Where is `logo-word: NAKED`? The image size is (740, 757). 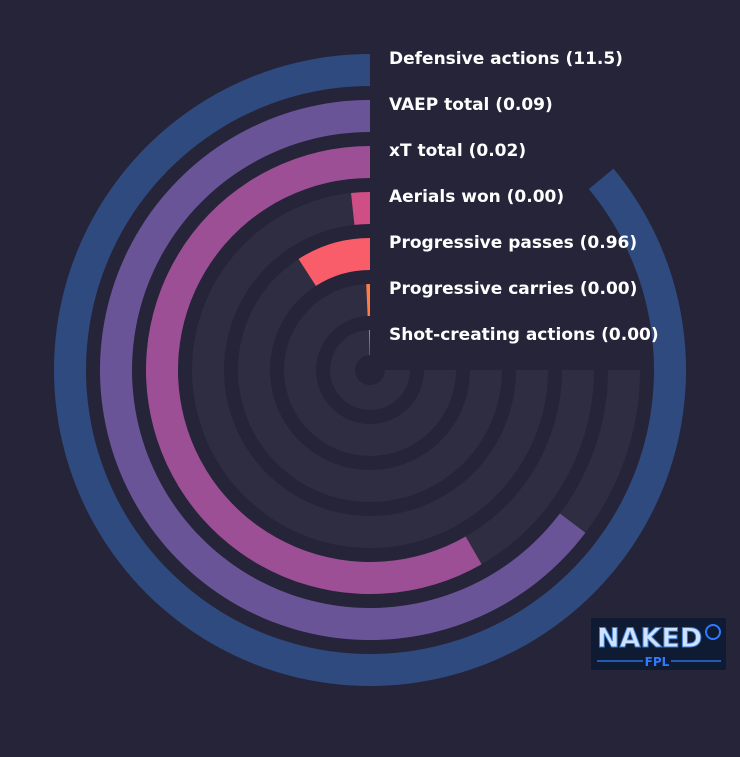
logo-word: NAKED is located at coordinates (649, 638).